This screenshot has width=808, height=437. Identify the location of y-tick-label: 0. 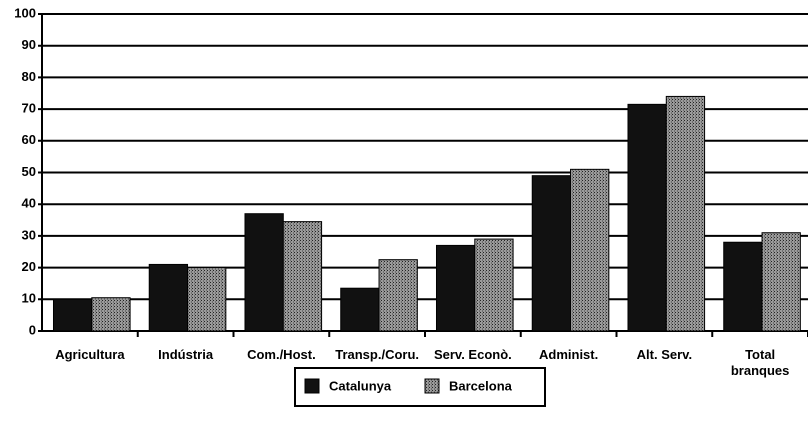
(32, 329).